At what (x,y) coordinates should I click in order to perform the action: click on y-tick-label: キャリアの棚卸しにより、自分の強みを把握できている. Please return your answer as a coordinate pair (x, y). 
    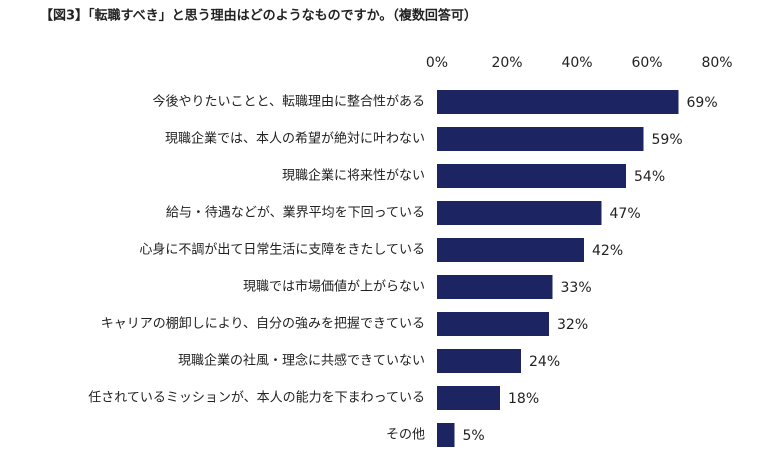
    Looking at the image, I should click on (263, 324).